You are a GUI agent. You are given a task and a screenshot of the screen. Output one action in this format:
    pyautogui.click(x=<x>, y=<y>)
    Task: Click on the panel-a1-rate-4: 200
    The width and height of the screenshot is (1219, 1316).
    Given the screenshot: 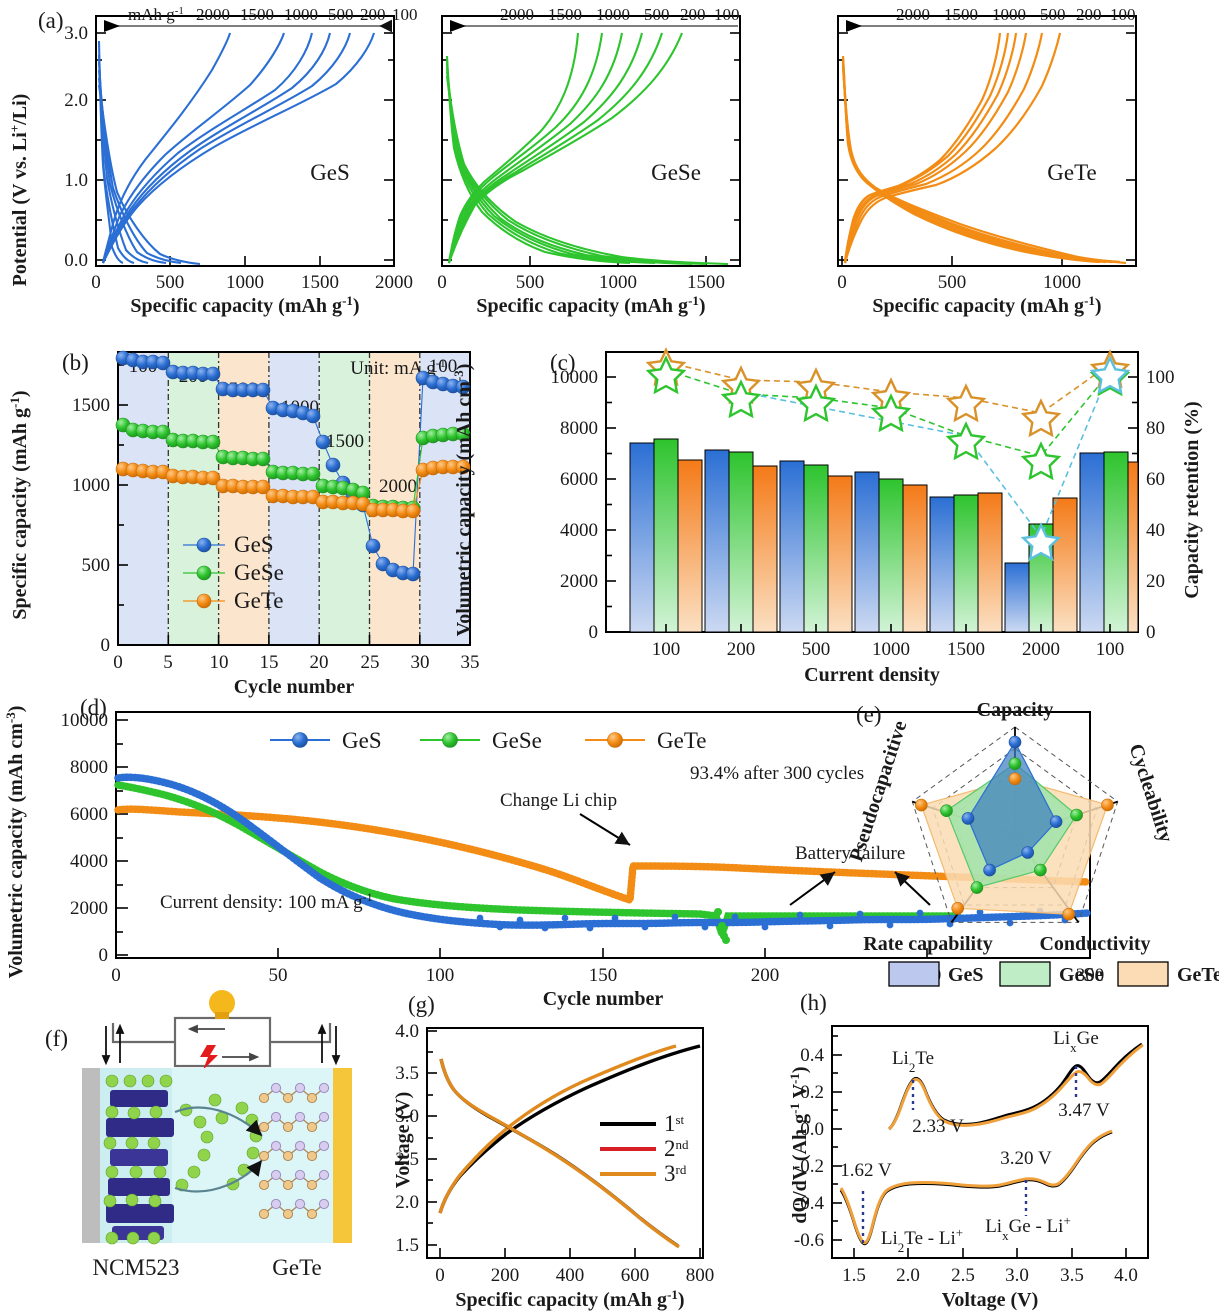 What is the action you would take?
    pyautogui.click(x=373, y=14)
    